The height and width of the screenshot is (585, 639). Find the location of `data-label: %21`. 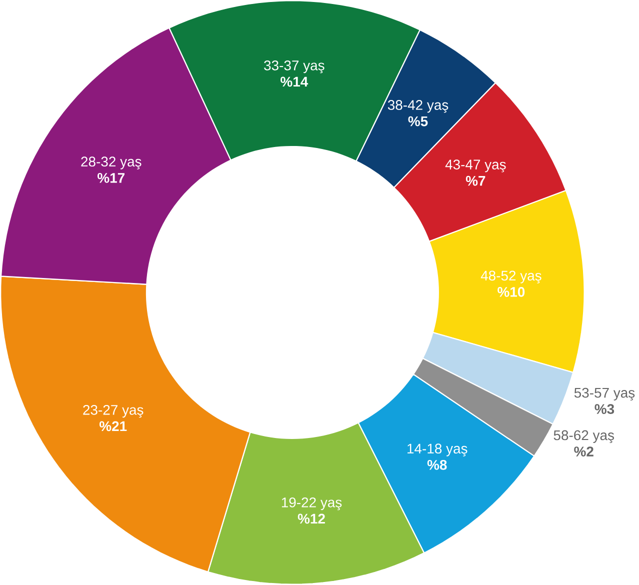

data-label: %21 is located at coordinates (113, 426).